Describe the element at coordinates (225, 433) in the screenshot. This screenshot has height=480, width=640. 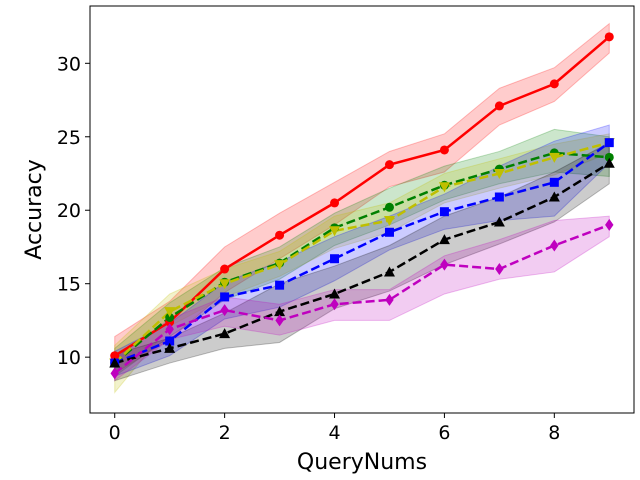
I see `x-tick-label: 2` at that location.